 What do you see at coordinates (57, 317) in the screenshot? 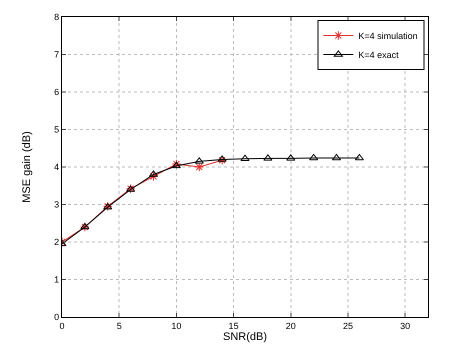
I see `y-tick-label: 0` at bounding box center [57, 317].